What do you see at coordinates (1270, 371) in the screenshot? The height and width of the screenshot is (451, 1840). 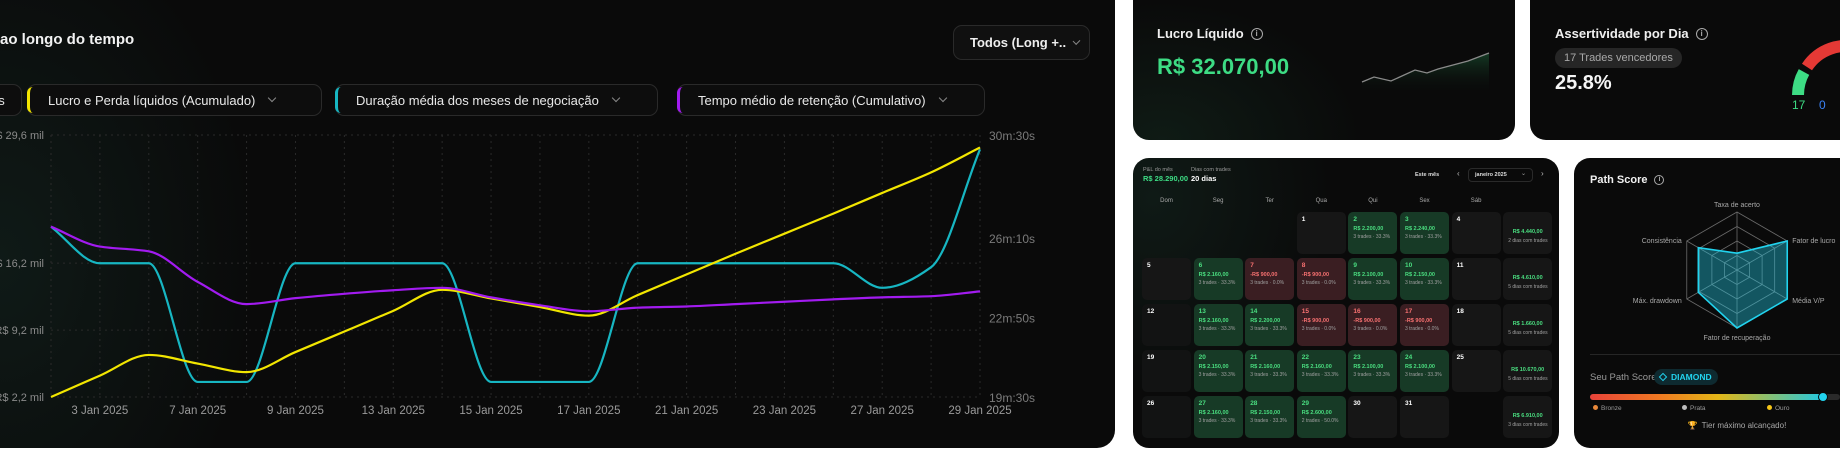 I see `calendar-day-cell: 21 R$ 2.160,00 3 trades · 33.3%` at bounding box center [1270, 371].